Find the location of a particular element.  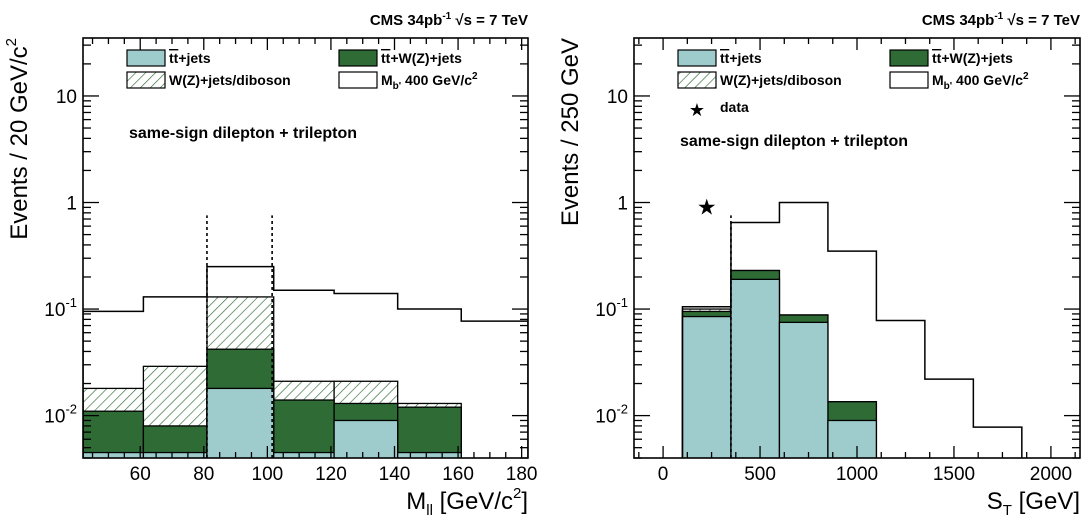

x-axis-label: Mll [GeV/c2] is located at coordinates (467, 502).